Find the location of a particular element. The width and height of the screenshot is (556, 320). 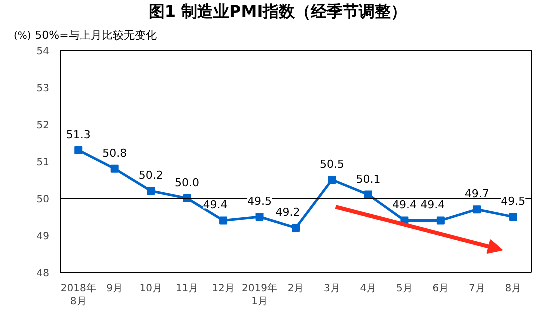

x-tick-label: 9月 is located at coordinates (115, 289).